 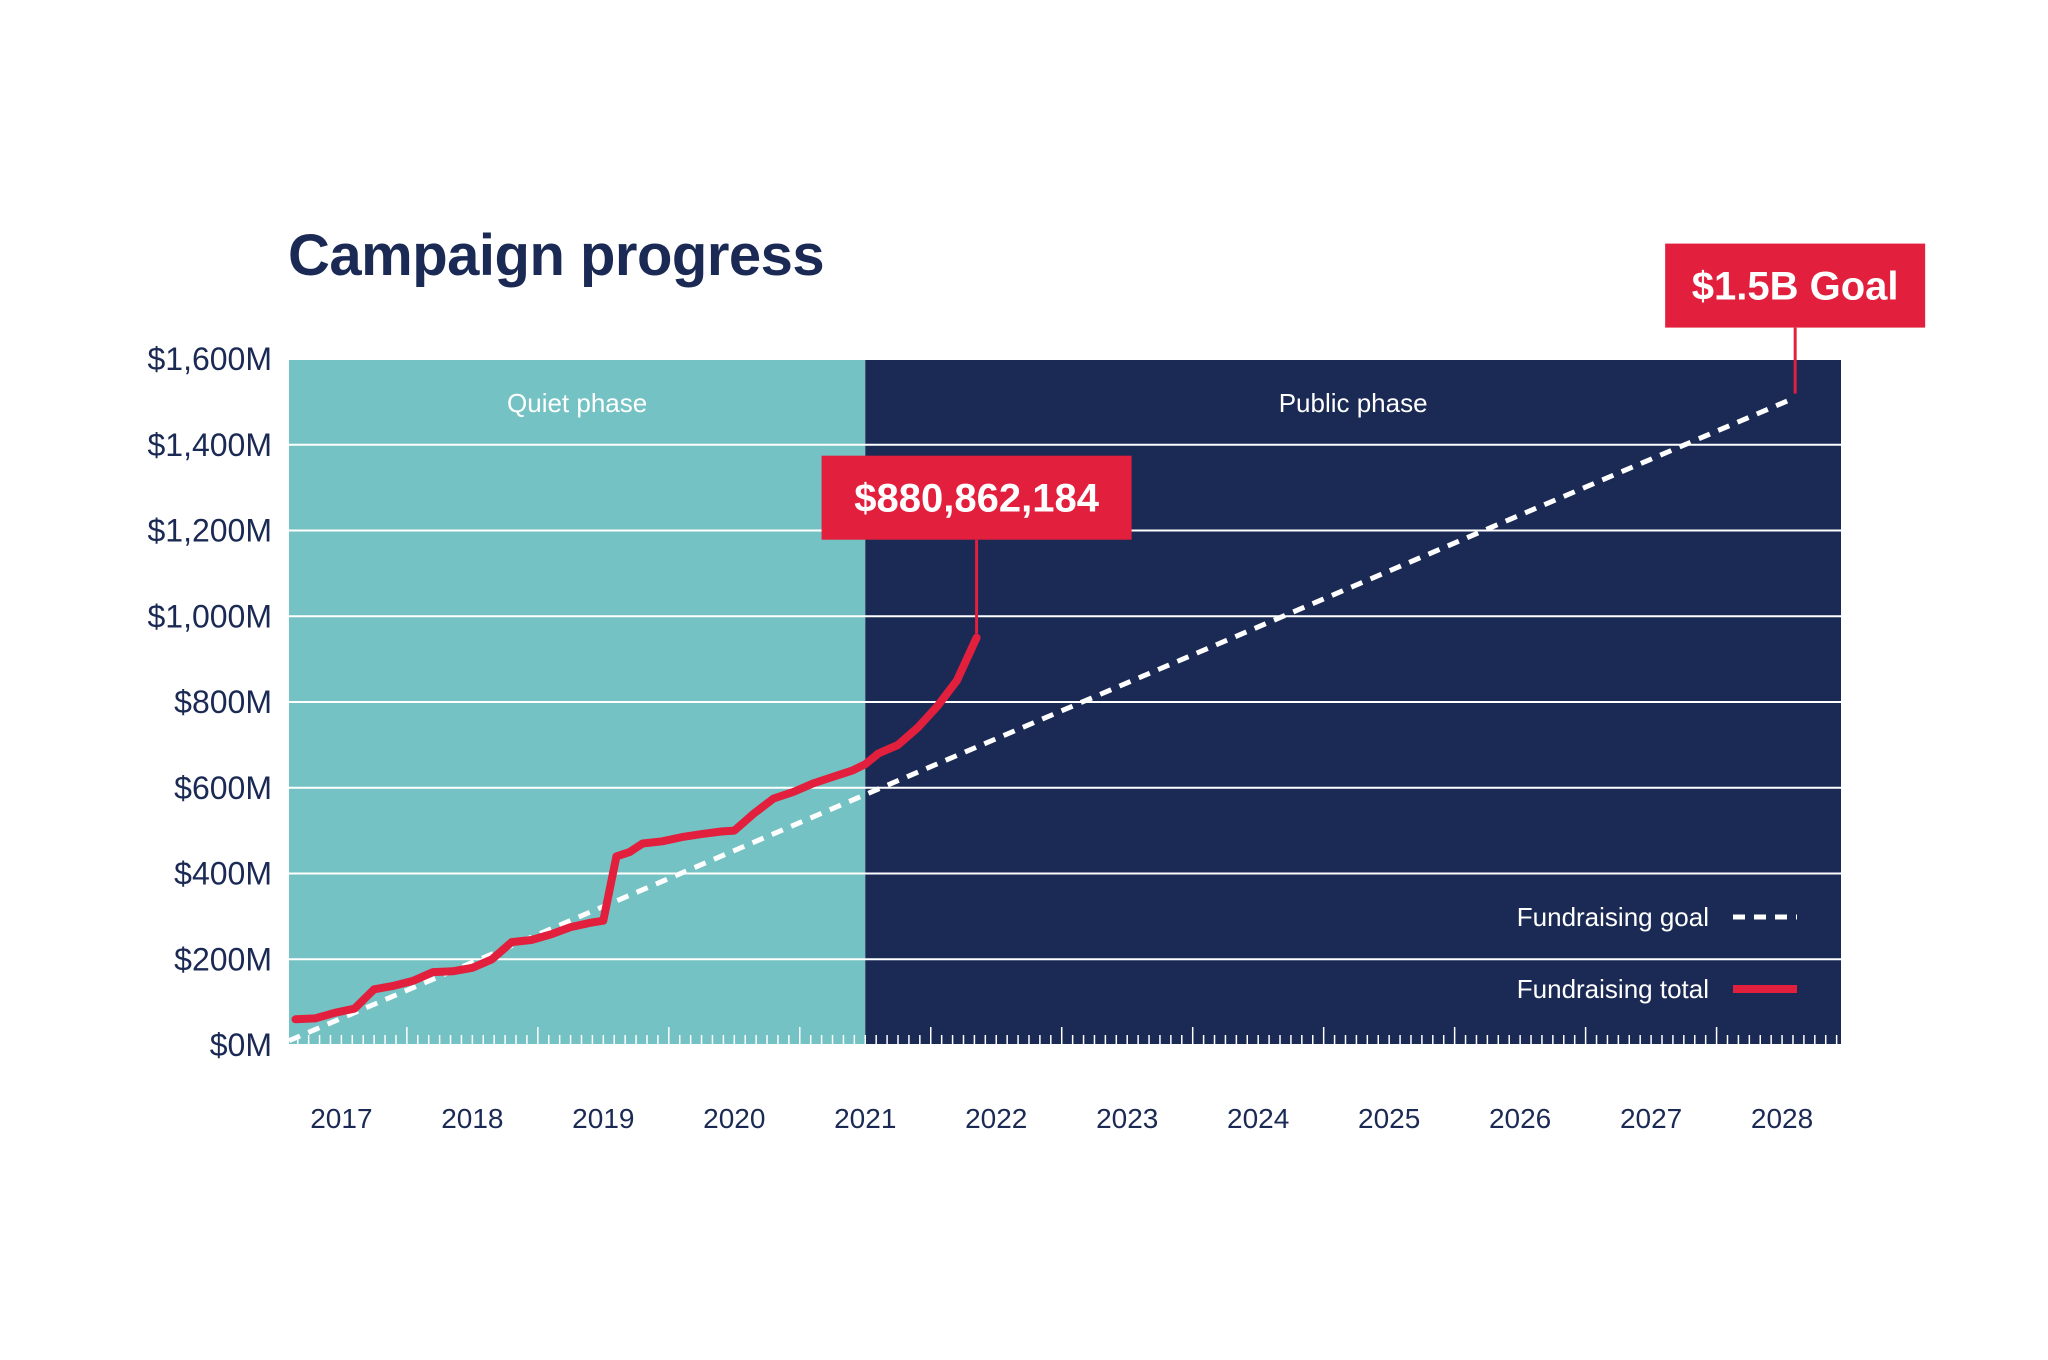 What do you see at coordinates (734, 1118) in the screenshot?
I see `x-tick-label: 2020` at bounding box center [734, 1118].